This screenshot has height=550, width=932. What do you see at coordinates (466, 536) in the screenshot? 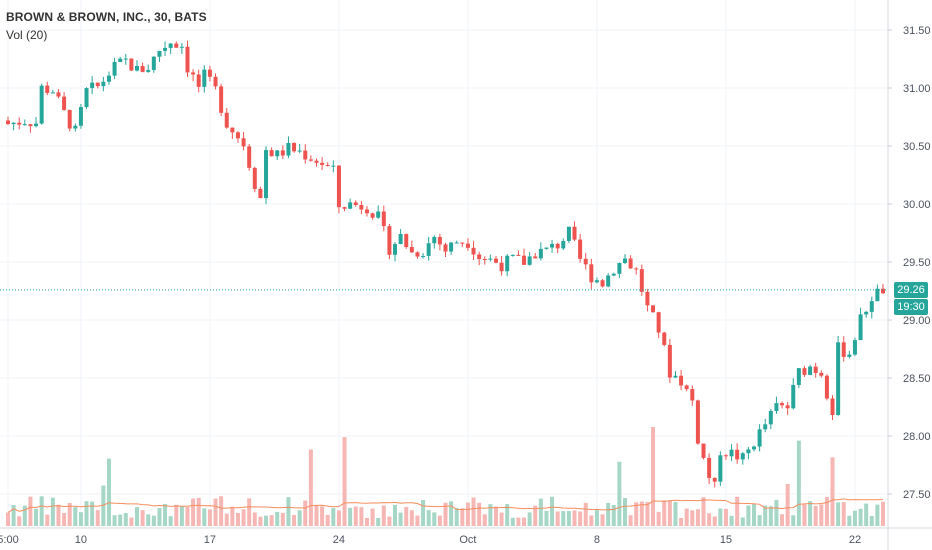
I see `time-axis: 5:00 10 17 24 Oct 8 15 22` at bounding box center [466, 536].